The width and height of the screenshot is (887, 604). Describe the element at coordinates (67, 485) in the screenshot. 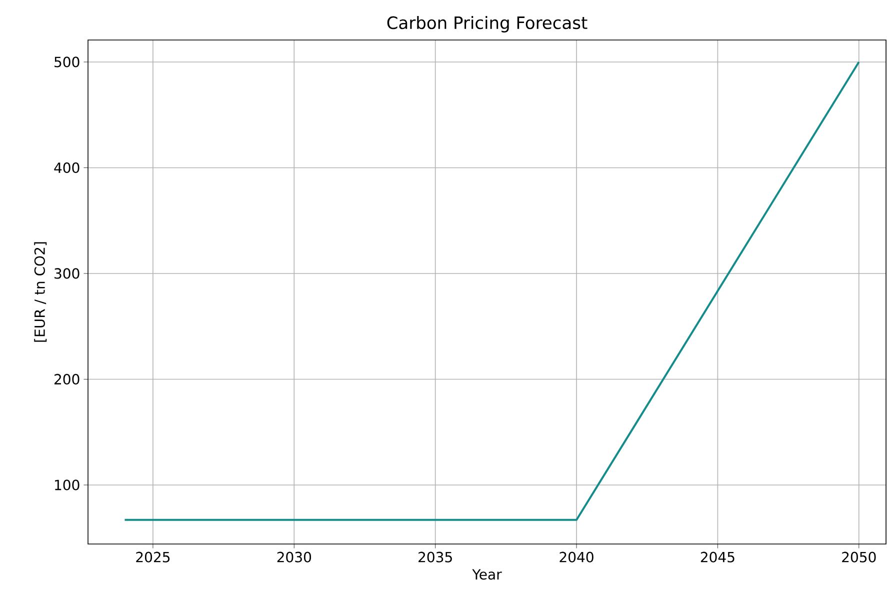

I see `y-tick-label: 100` at that location.